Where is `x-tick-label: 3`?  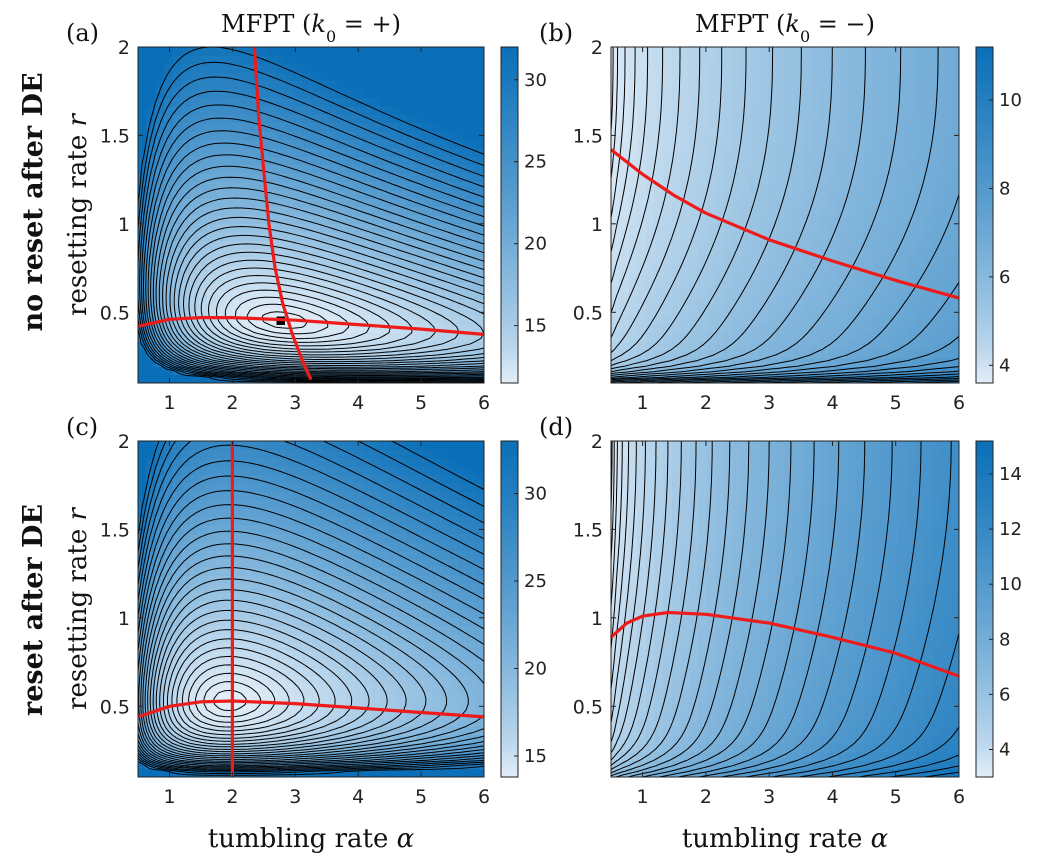
x-tick-label: 3 is located at coordinates (295, 797).